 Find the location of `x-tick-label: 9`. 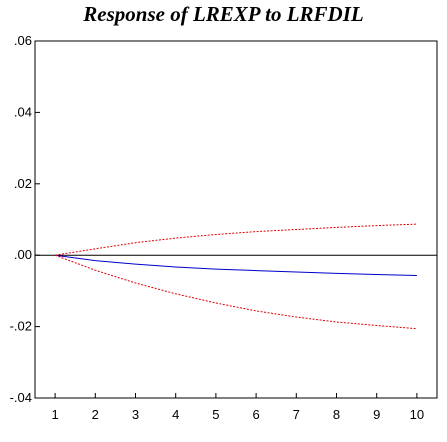

x-tick-label: 9 is located at coordinates (376, 414).